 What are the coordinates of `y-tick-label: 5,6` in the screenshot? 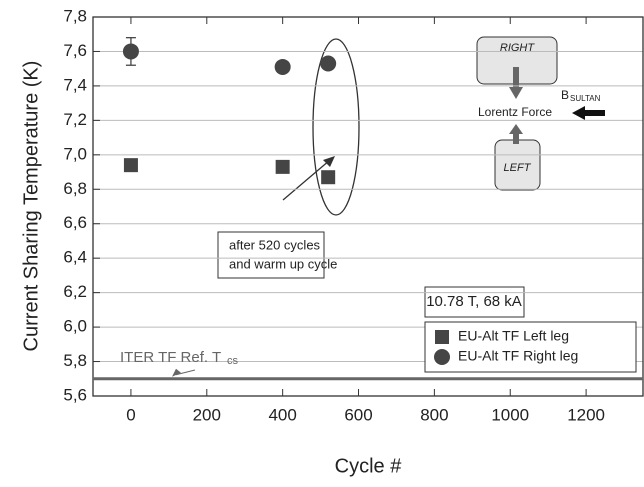 It's located at (75, 394).